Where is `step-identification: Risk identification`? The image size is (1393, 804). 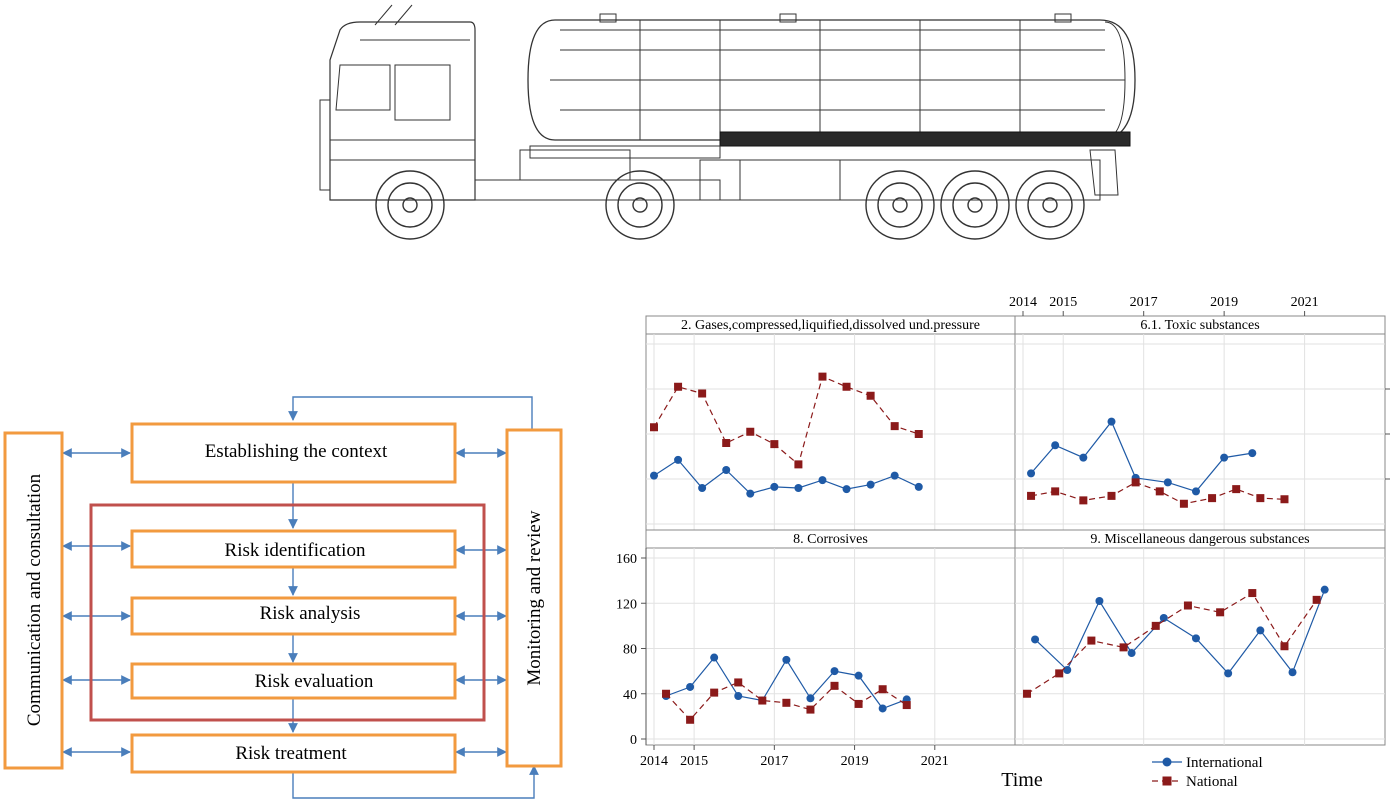
step-identification: Risk identification is located at coordinates (295, 550).